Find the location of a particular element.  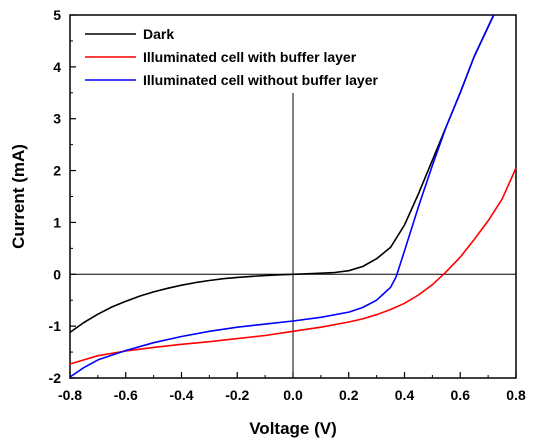

x-tick-label: -0.4 is located at coordinates (181, 395).